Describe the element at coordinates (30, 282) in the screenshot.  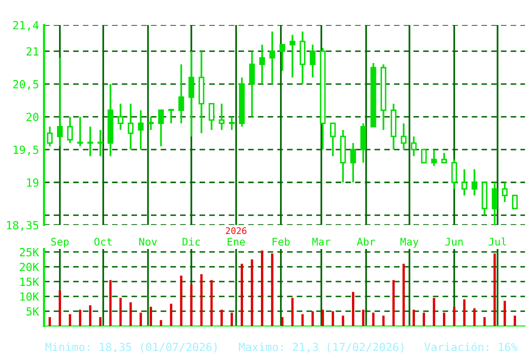
I see `y-tick-label: 15K` at that location.